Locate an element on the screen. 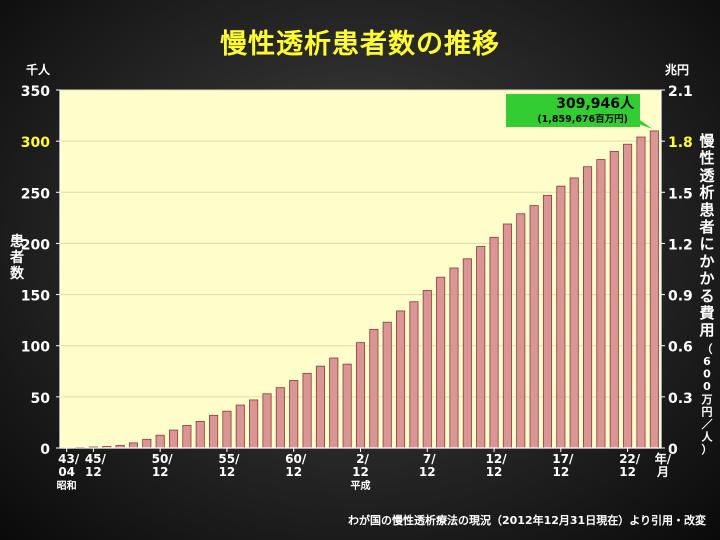 The height and width of the screenshot is (540, 720). right-axis: 0 0.3 0.6 0.9 1.2 1.5 1.8 2.1 兆円 is located at coordinates (676, 260).